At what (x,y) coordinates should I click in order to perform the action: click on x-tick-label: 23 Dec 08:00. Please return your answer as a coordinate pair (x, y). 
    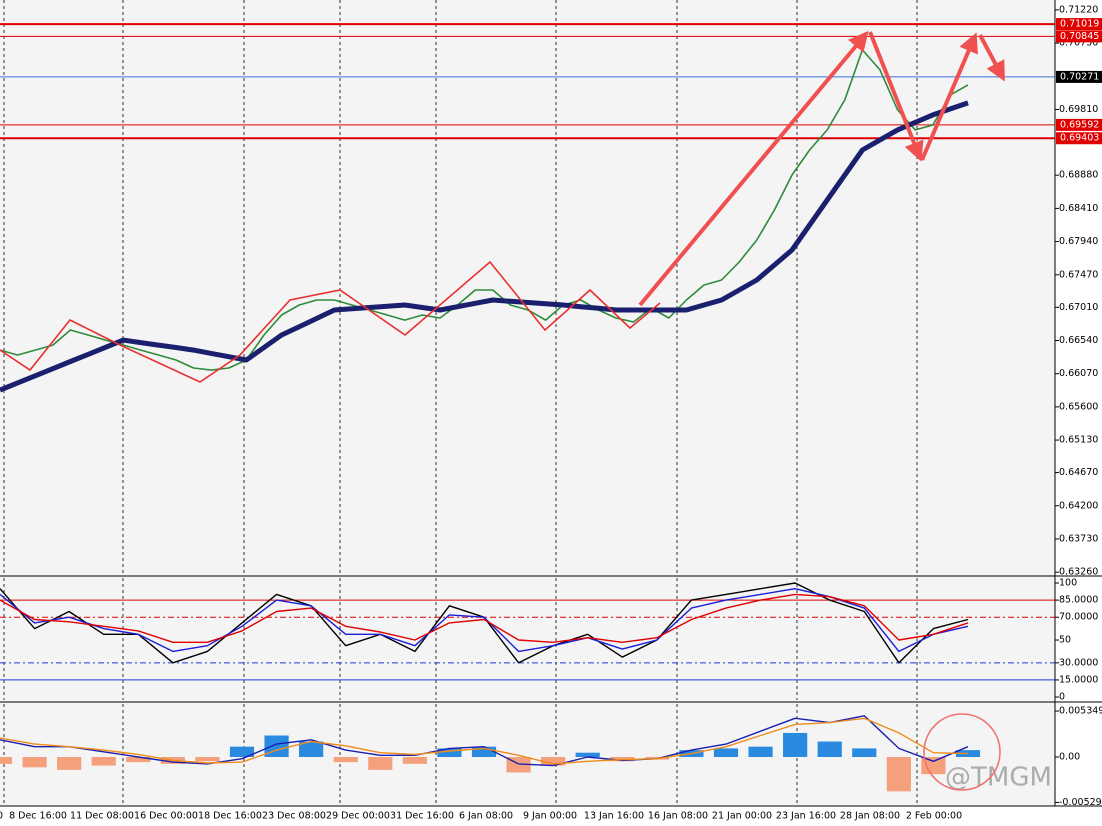
    Looking at the image, I should click on (294, 816).